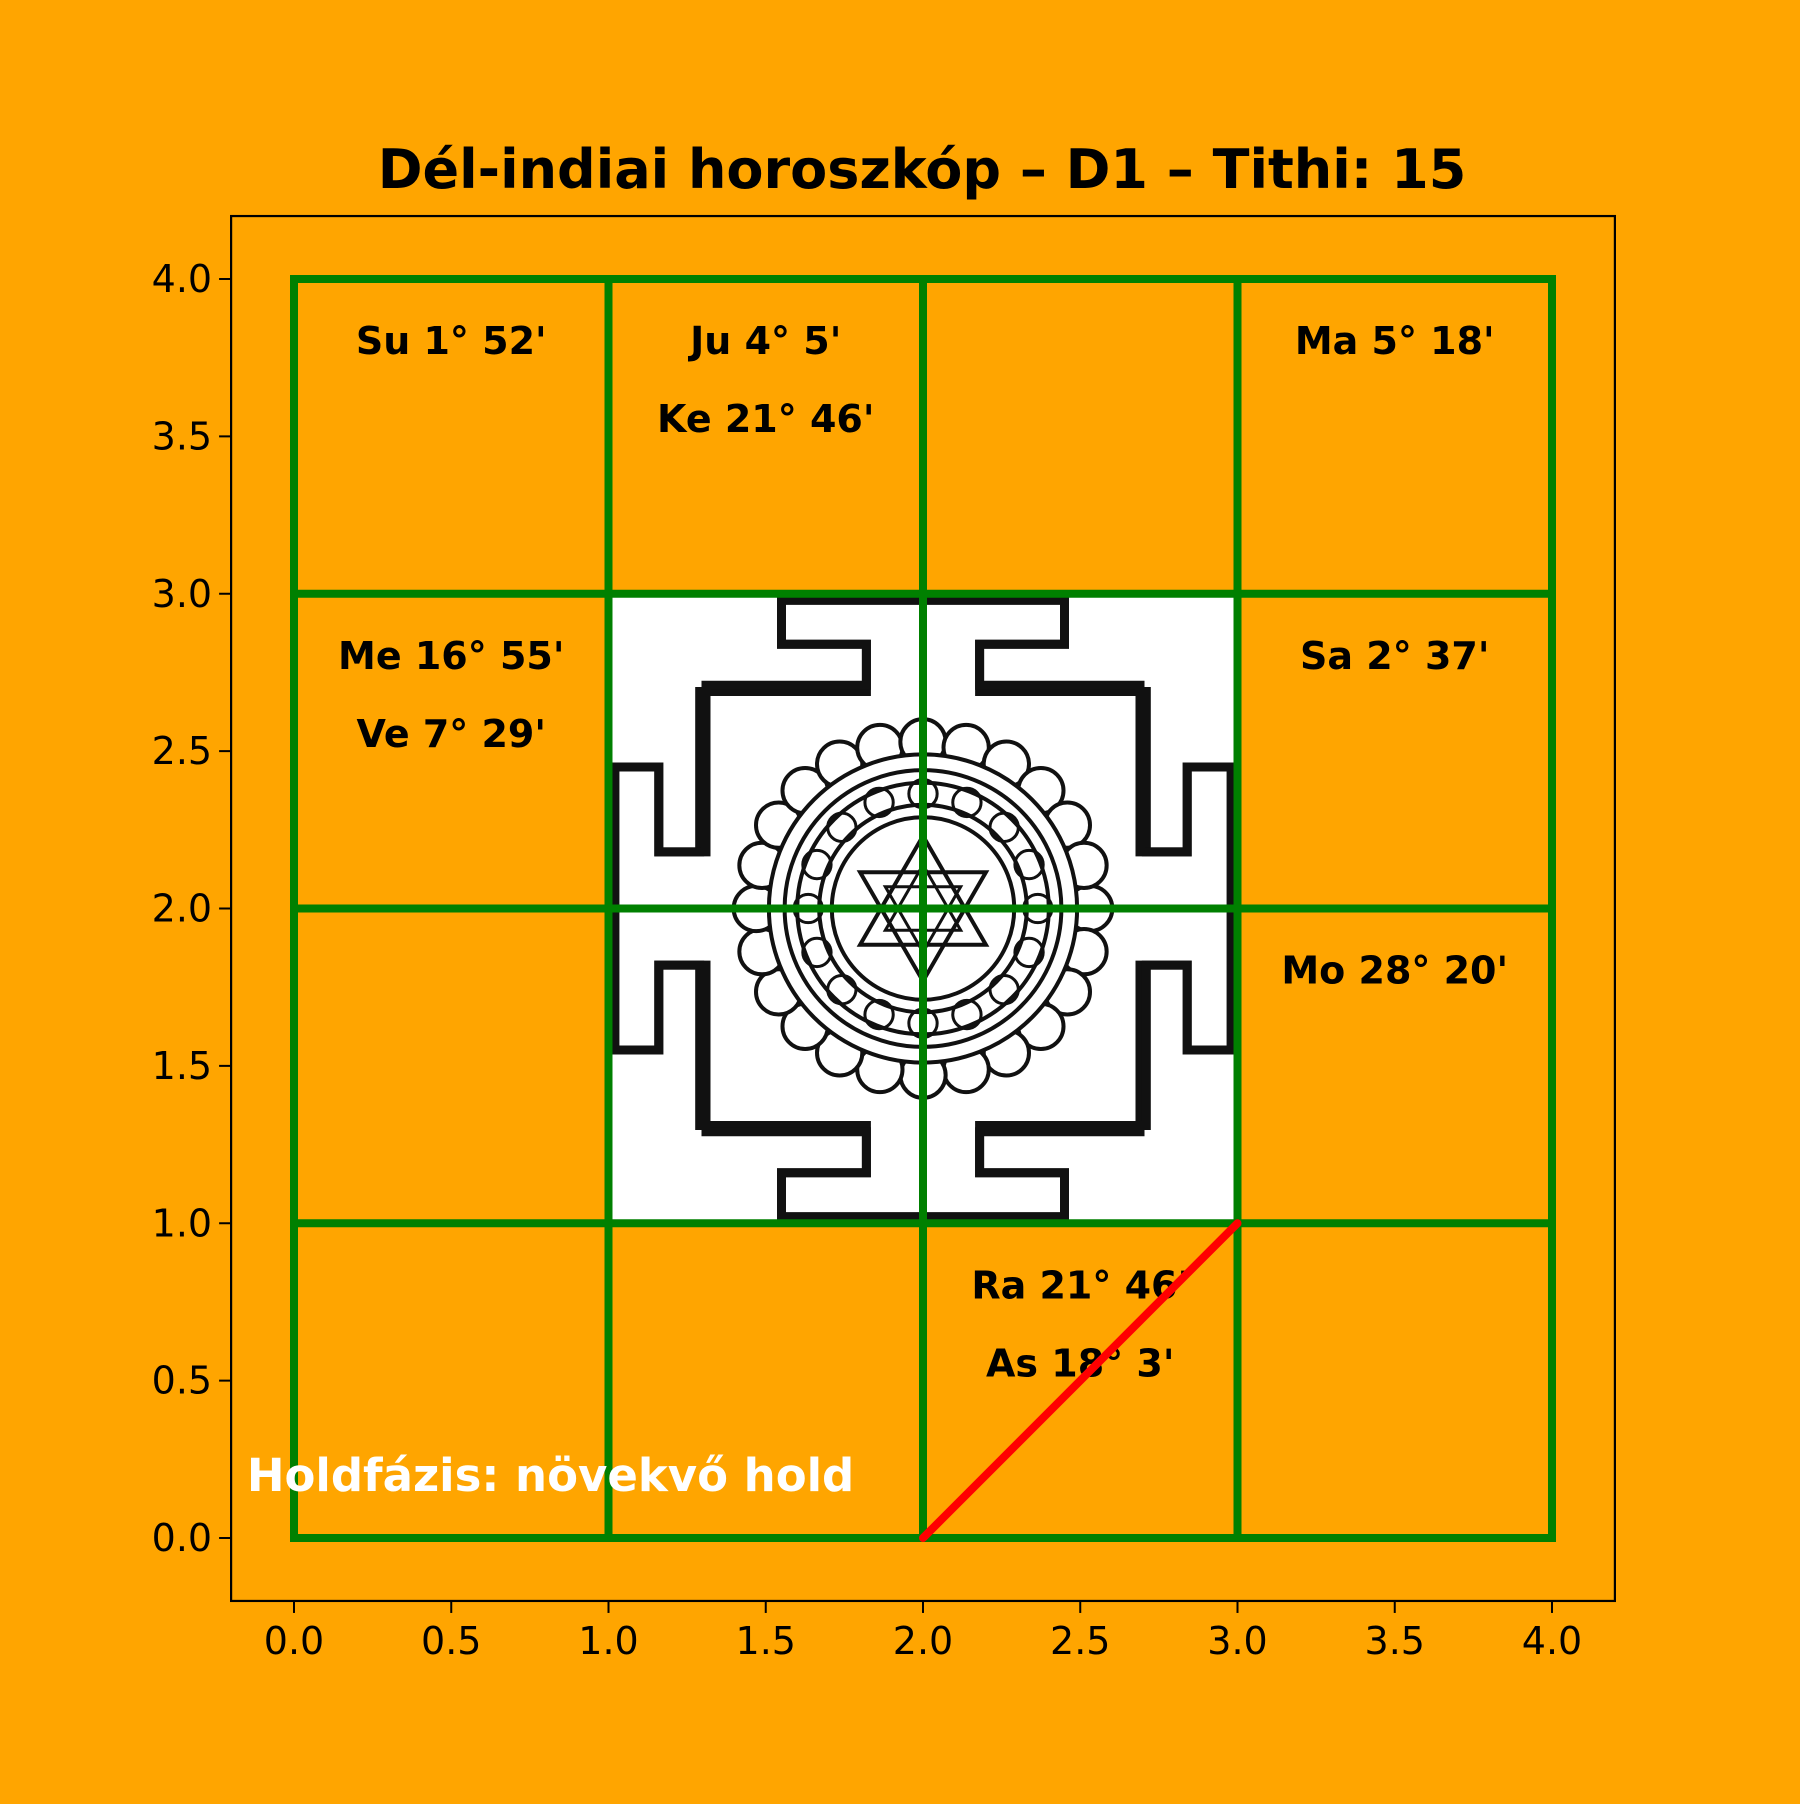  Describe the element at coordinates (1394, 656) in the screenshot. I see `planet-label: Sa 2° 37'` at that location.